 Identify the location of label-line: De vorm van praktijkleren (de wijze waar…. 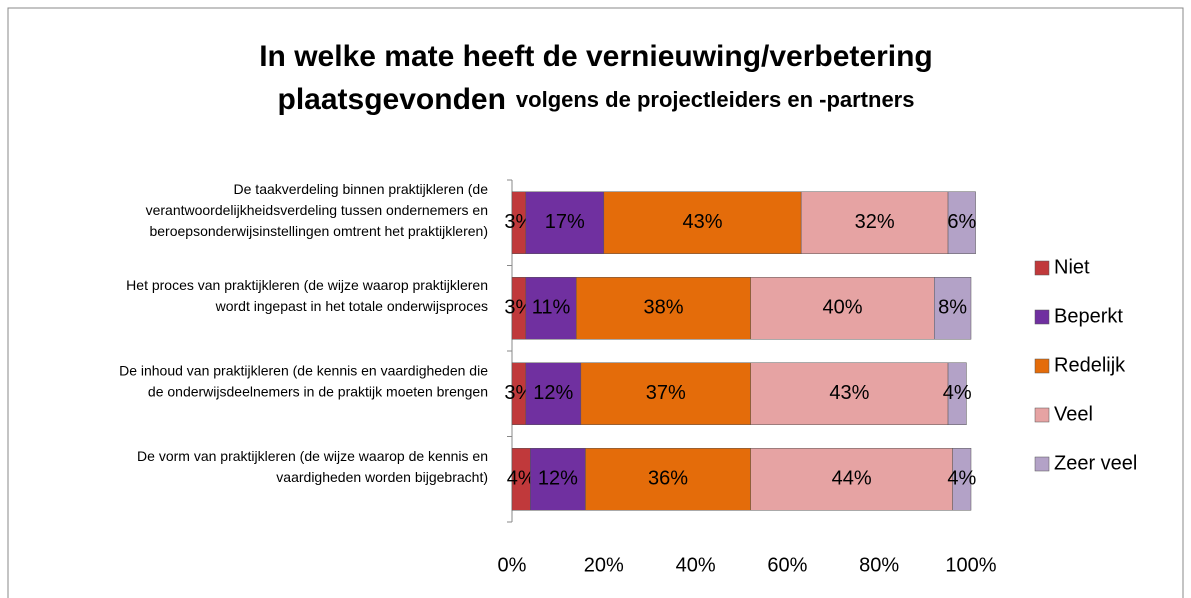
(312, 455).